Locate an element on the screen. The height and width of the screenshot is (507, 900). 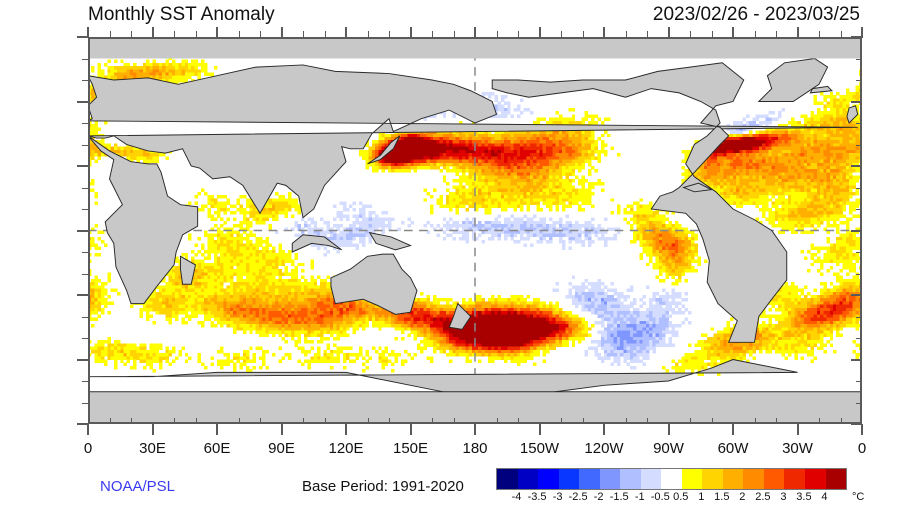
colorbar-tick-label: -4 is located at coordinates (516, 497).